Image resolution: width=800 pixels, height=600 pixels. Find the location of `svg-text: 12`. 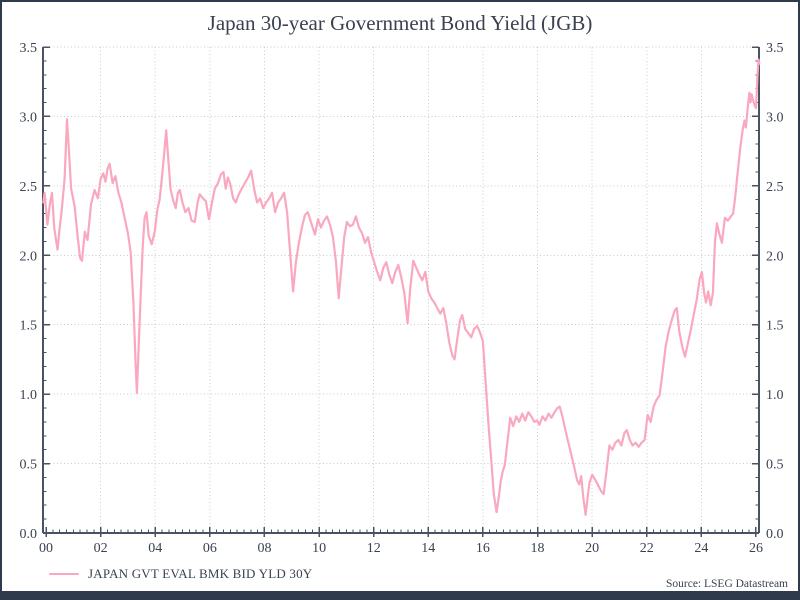

svg-text: 12 is located at coordinates (374, 548).